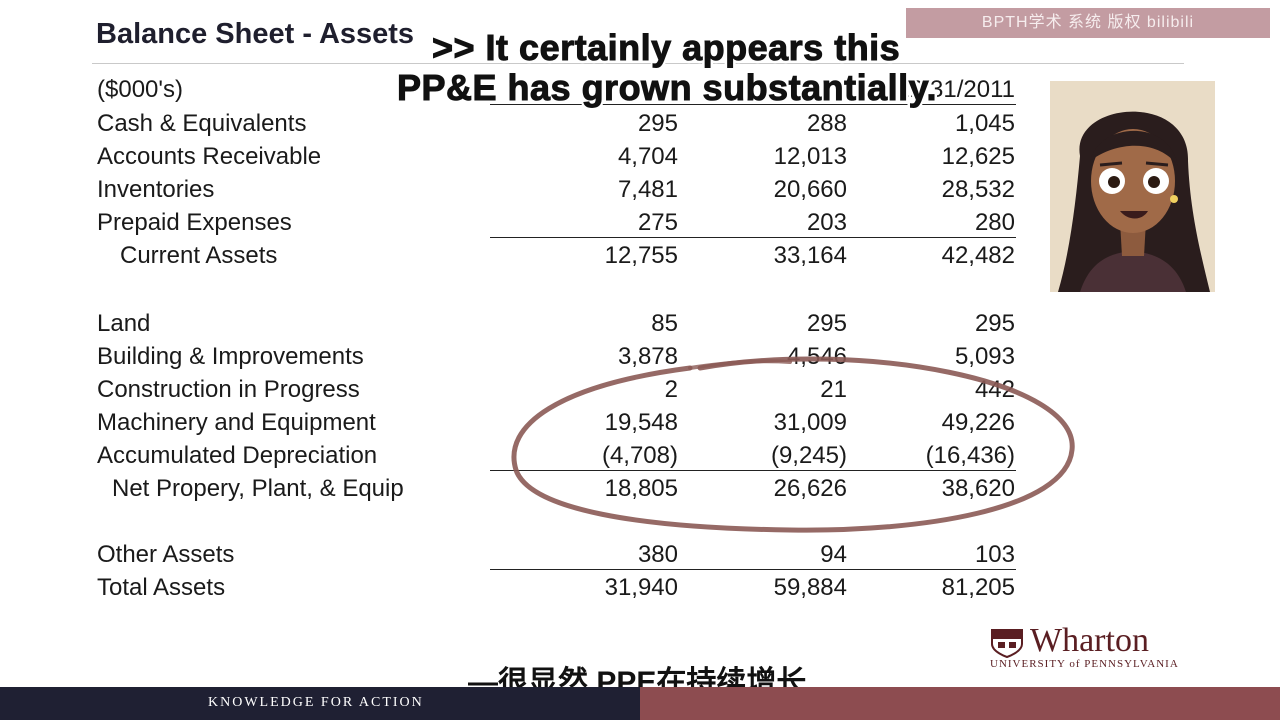  I want to click on cell: 2, so click(671, 389).